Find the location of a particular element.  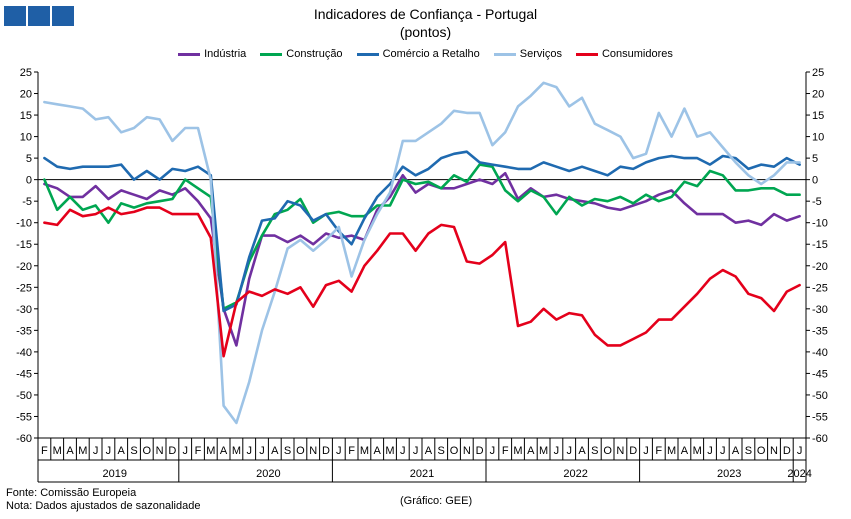

legend-label: Consumidores is located at coordinates (637, 54).